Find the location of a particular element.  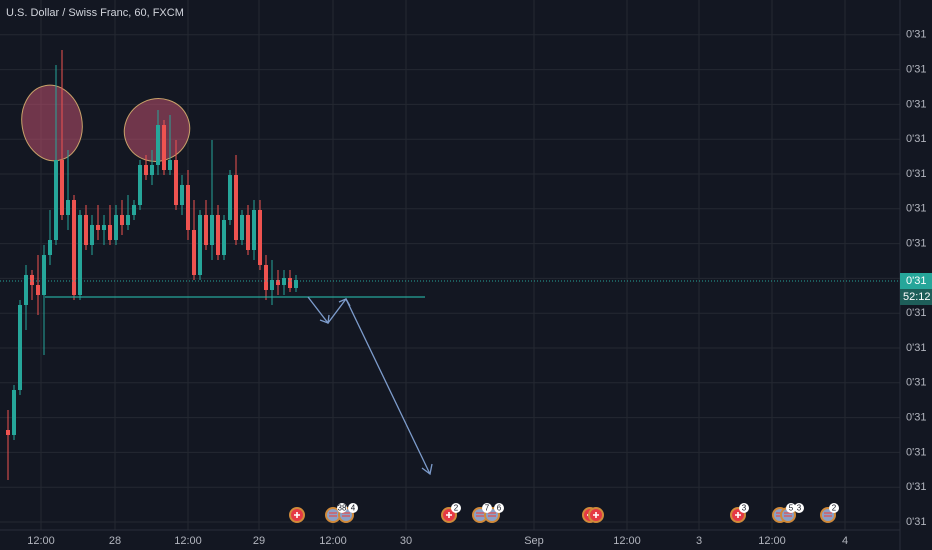

countdown: 52:12 is located at coordinates (917, 297).